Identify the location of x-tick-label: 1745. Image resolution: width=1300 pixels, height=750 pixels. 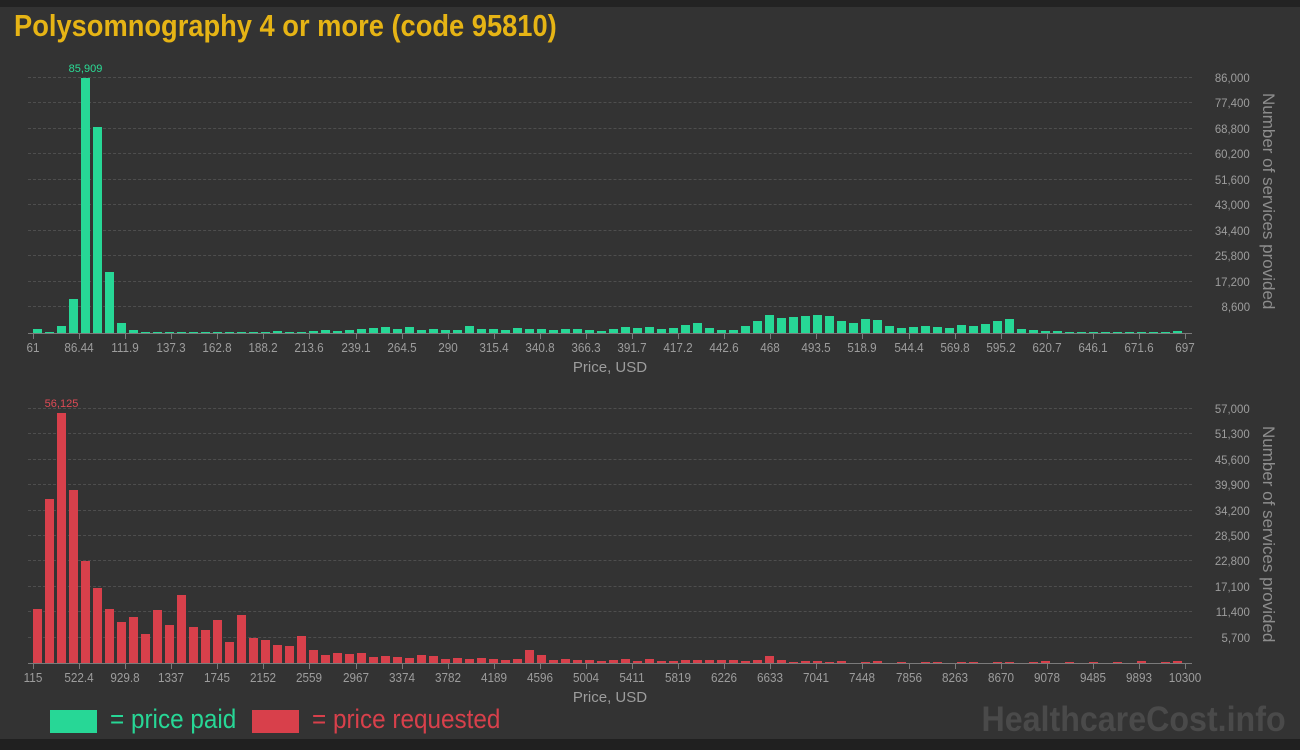
(217, 677).